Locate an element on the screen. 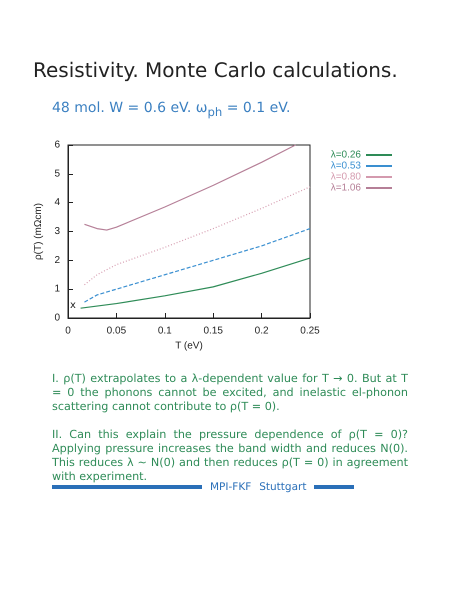 This screenshot has width=452, height=601. x-tick-label: 0.05 is located at coordinates (116, 331).